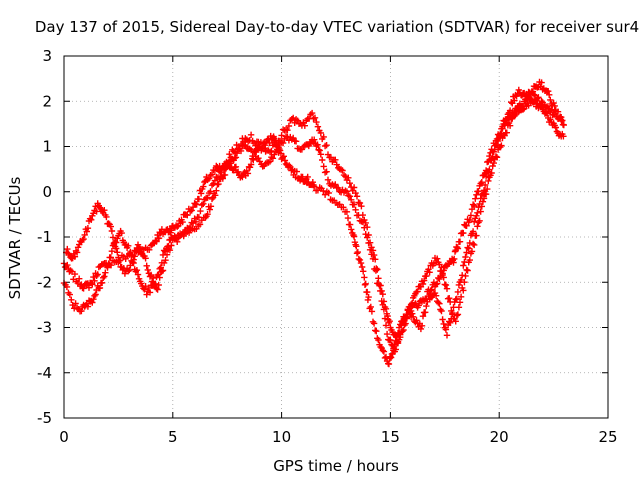 The width and height of the screenshot is (640, 480). What do you see at coordinates (390, 437) in the screenshot?
I see `x-tick-label: 15` at bounding box center [390, 437].